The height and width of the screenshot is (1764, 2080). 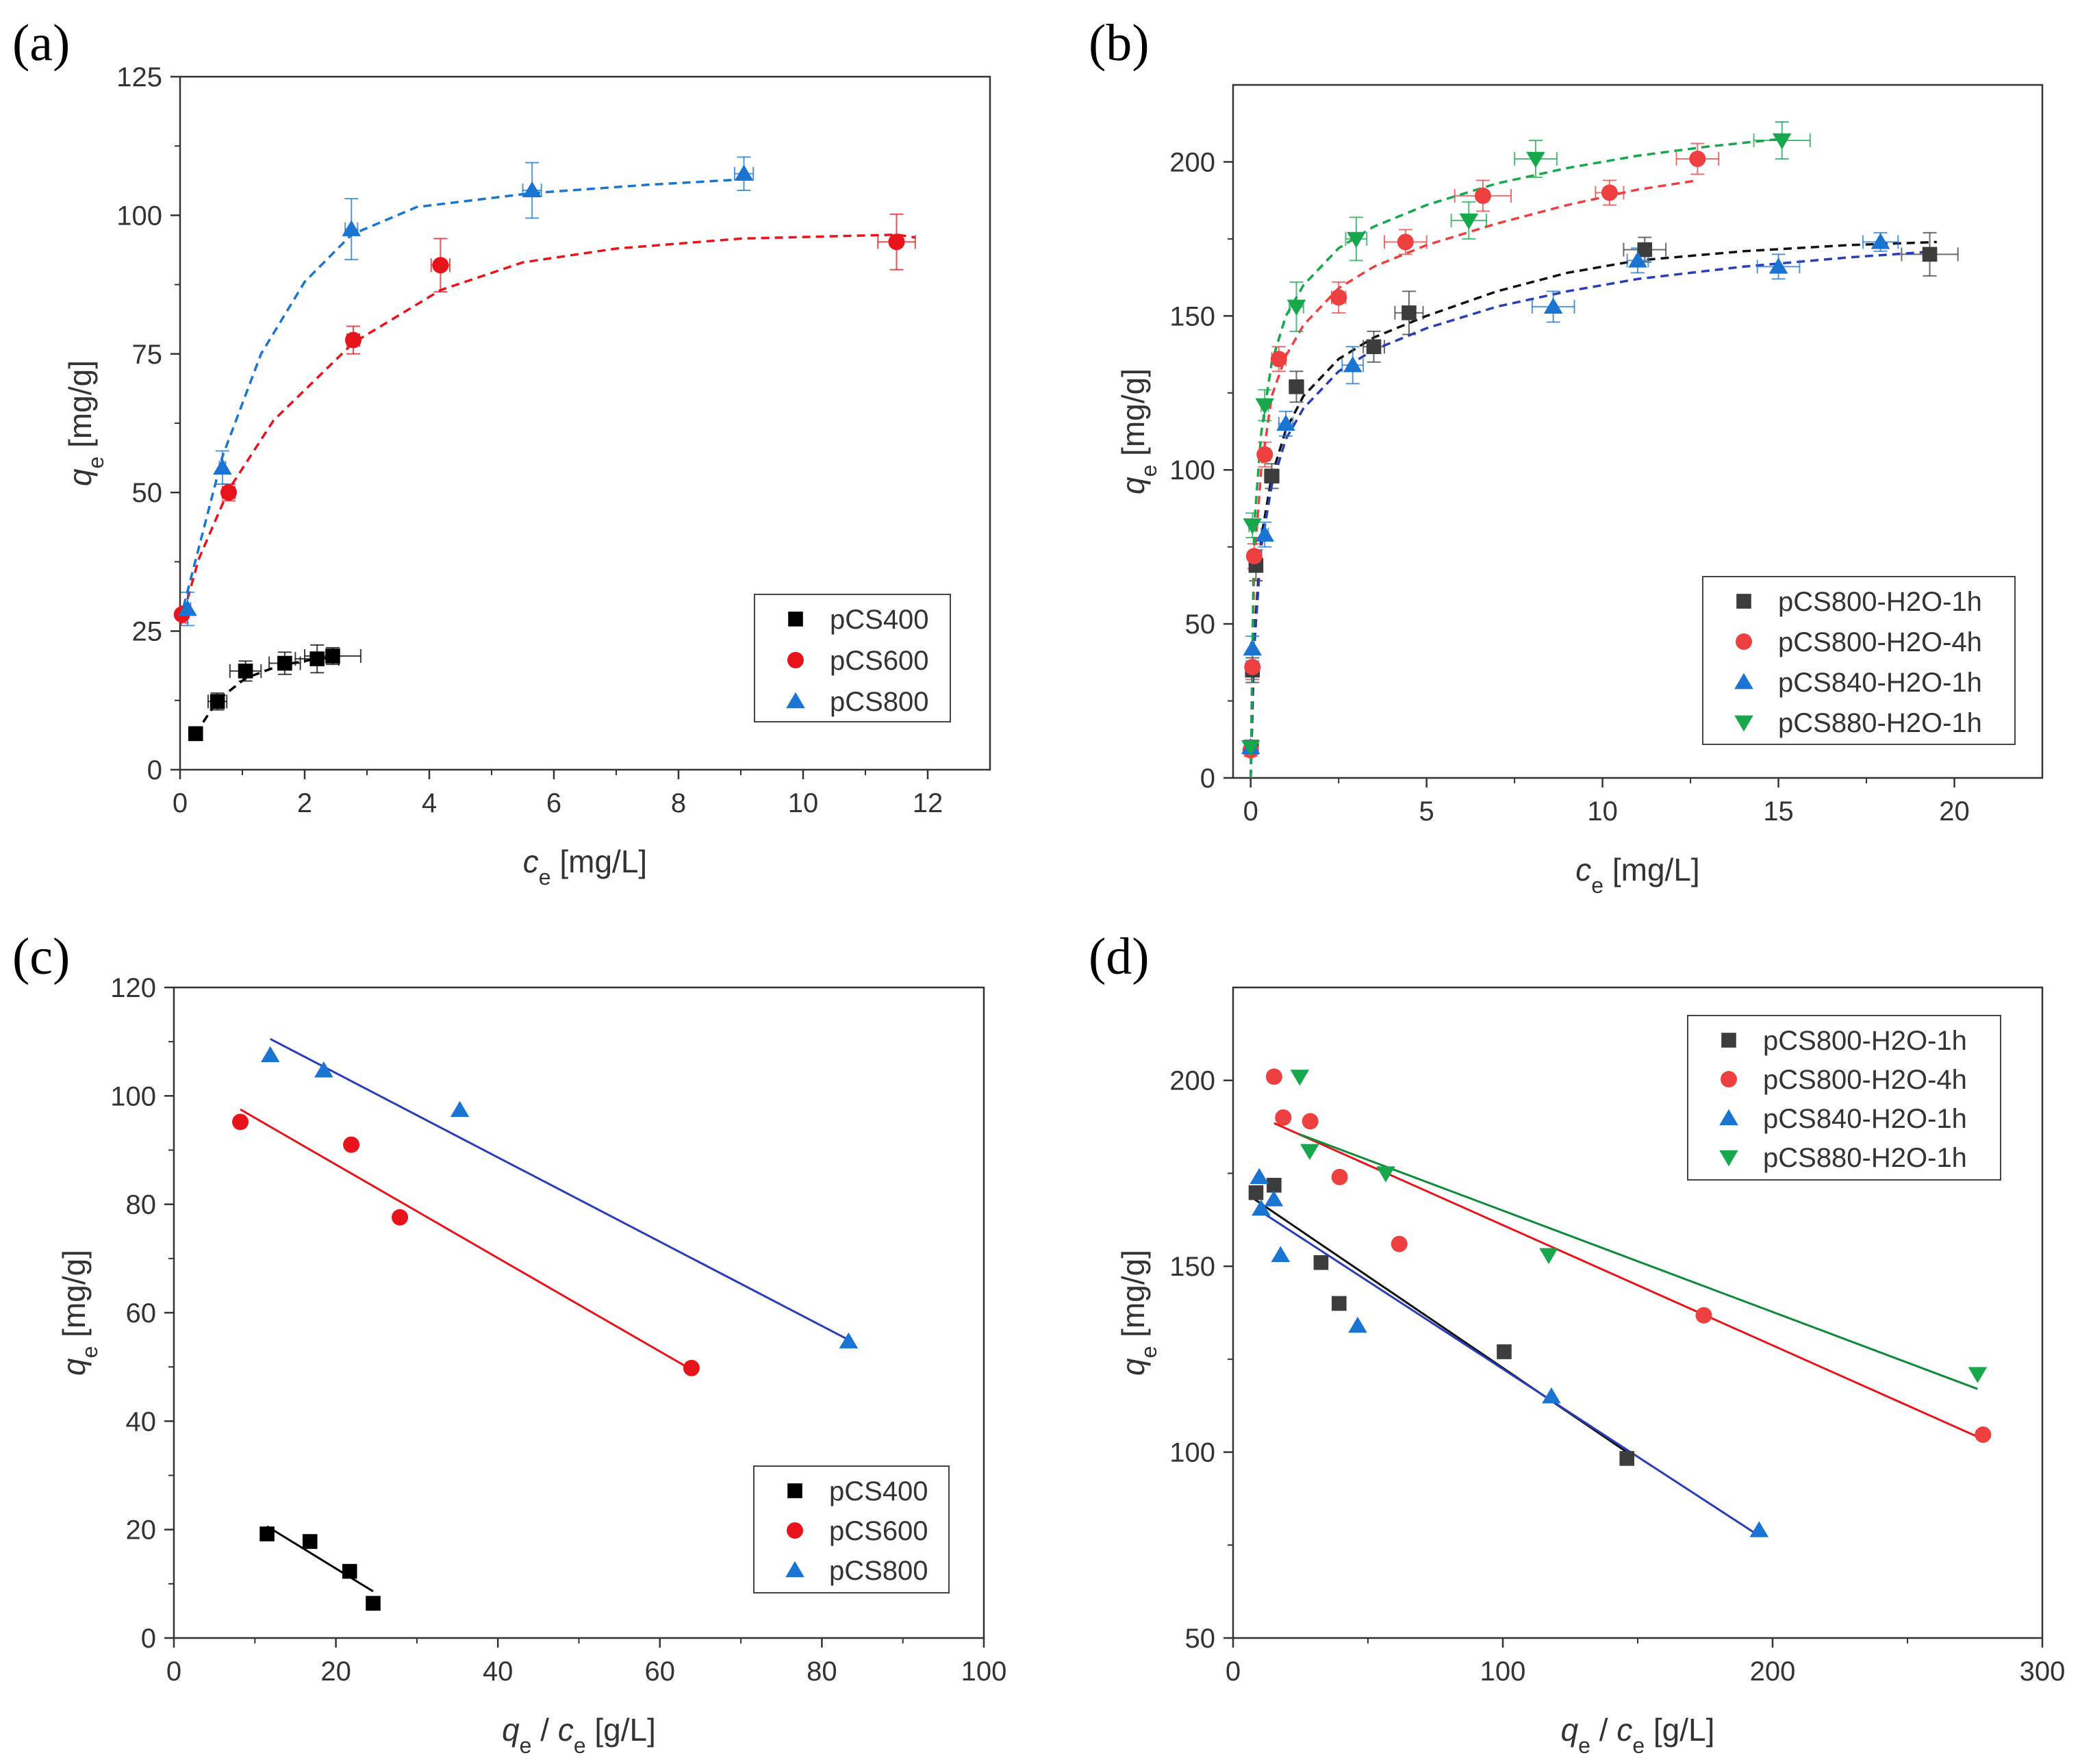 I want to click on legend: pCS400 pCS600 pCS800, so click(x=852, y=658).